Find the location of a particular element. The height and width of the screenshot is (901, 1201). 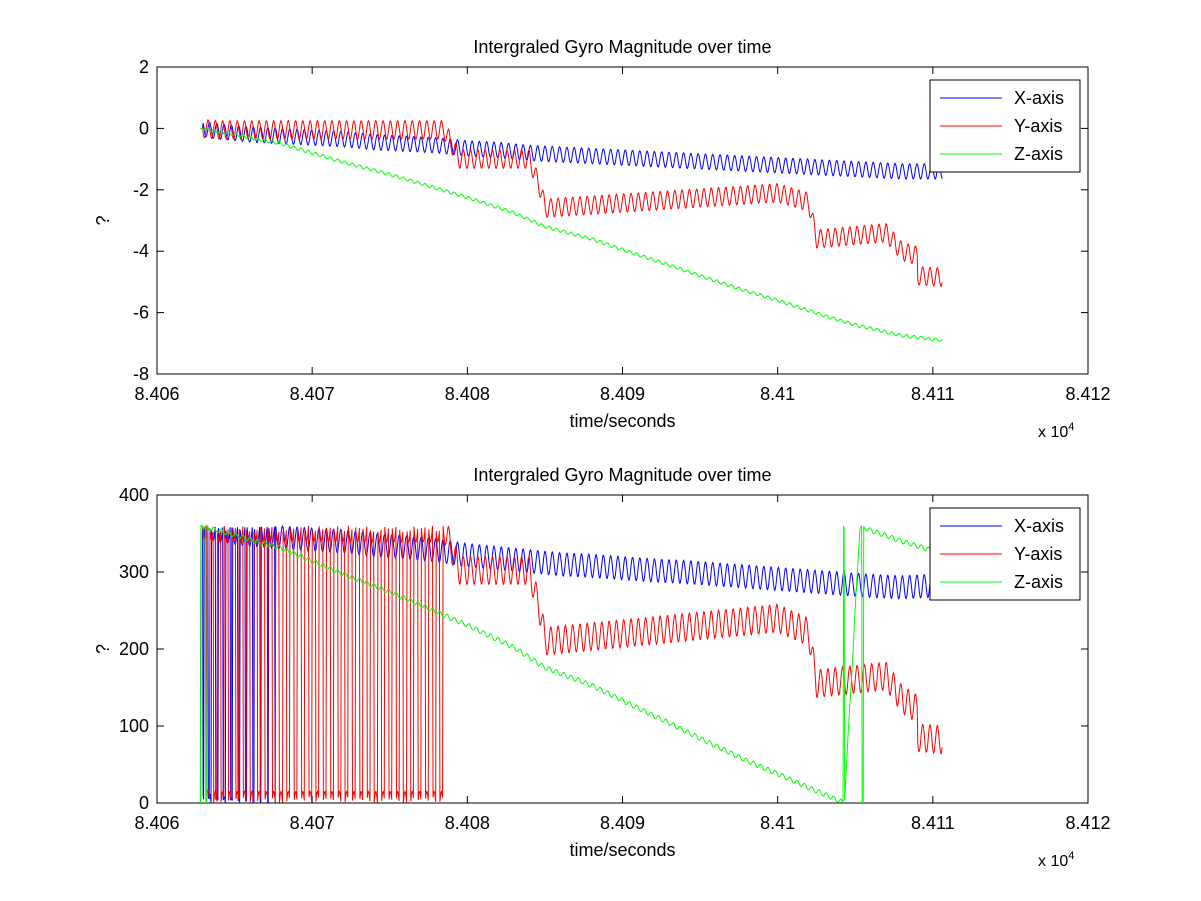

y-tick-label: 100 is located at coordinates (134, 726).